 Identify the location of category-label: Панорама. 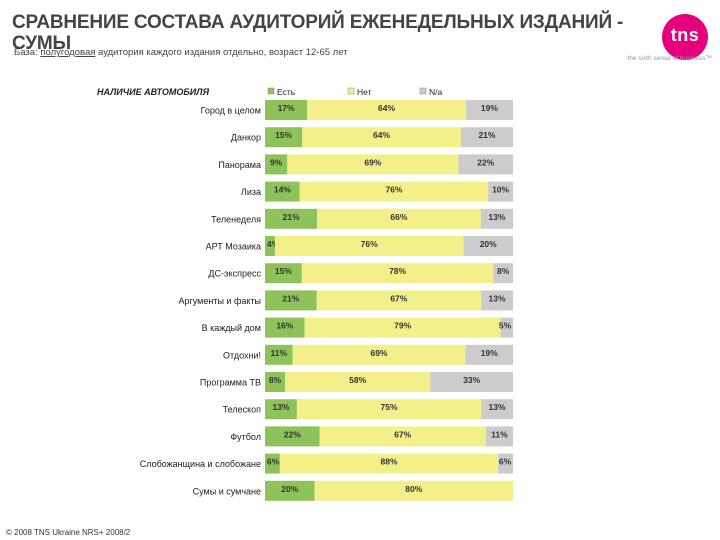
(239, 165).